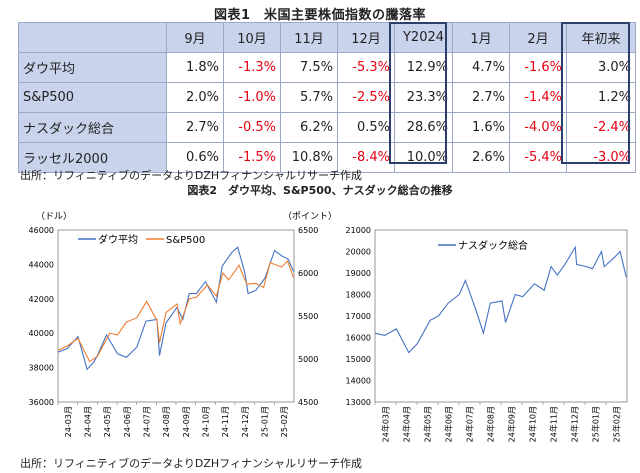  What do you see at coordinates (284, 421) in the screenshot?
I see `x-tick-label: 25-02月` at bounding box center [284, 421].